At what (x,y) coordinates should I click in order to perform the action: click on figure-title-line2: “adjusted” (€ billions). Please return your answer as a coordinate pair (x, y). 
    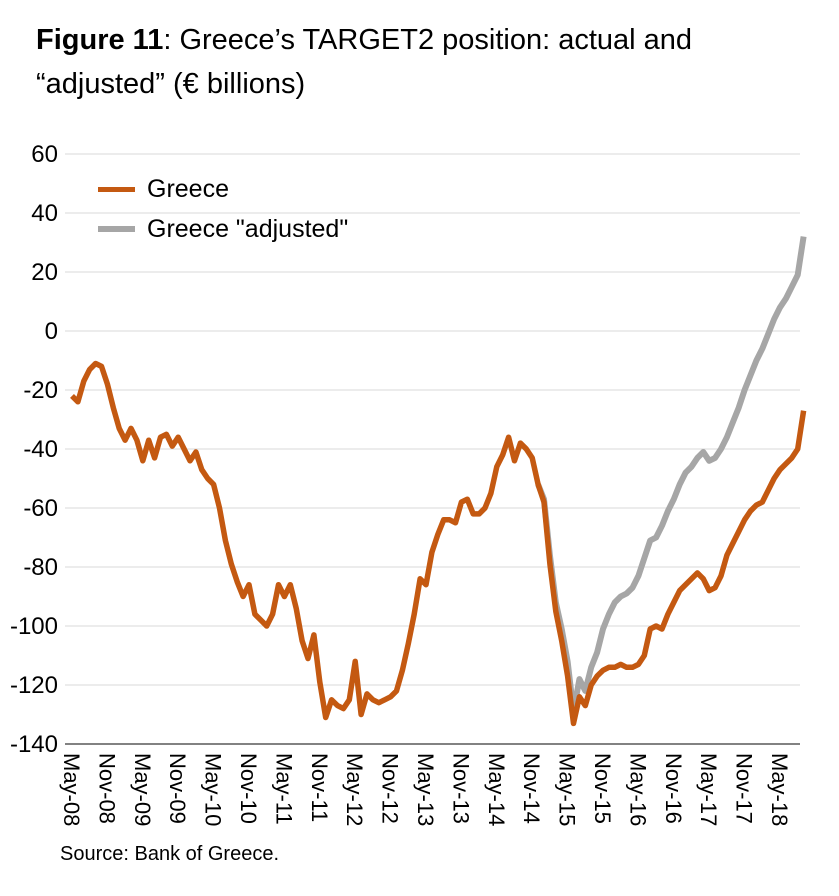
    Looking at the image, I should click on (171, 84).